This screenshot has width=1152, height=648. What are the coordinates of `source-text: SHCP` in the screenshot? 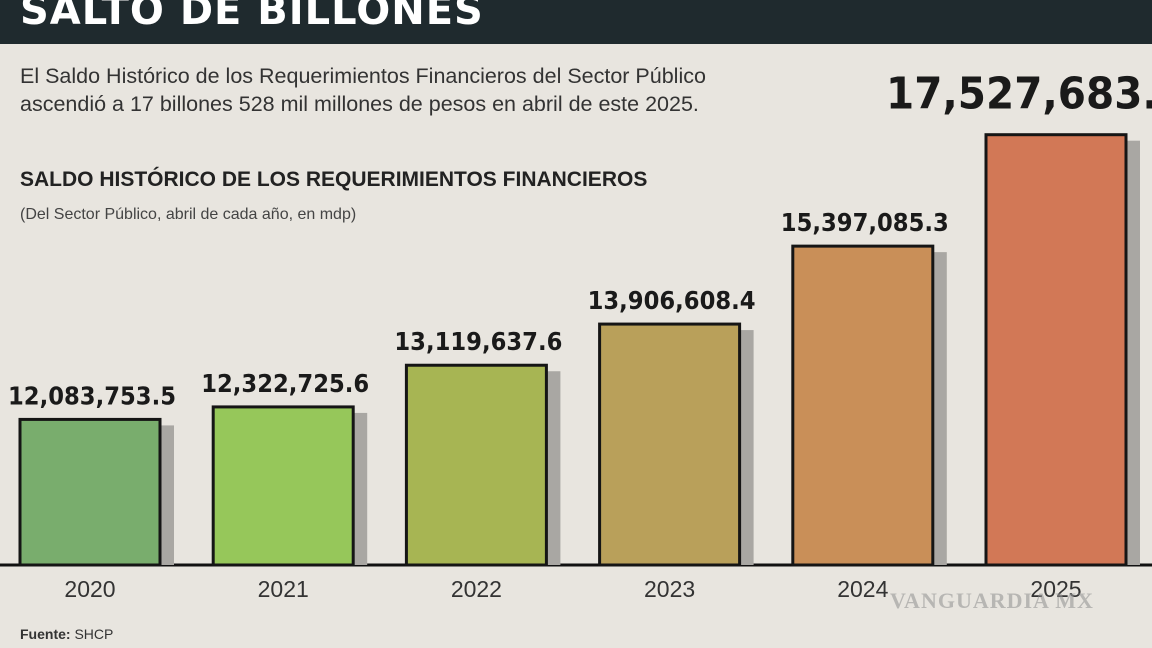 It's located at (94, 634).